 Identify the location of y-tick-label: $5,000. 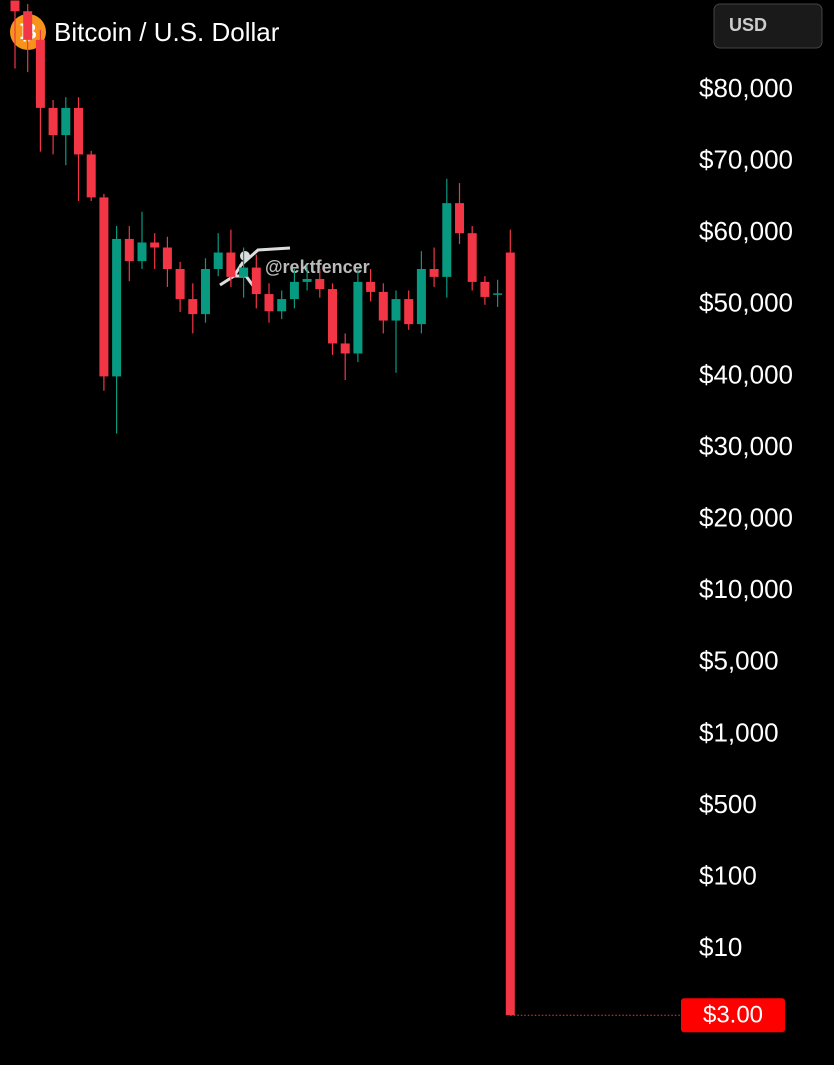
(739, 661).